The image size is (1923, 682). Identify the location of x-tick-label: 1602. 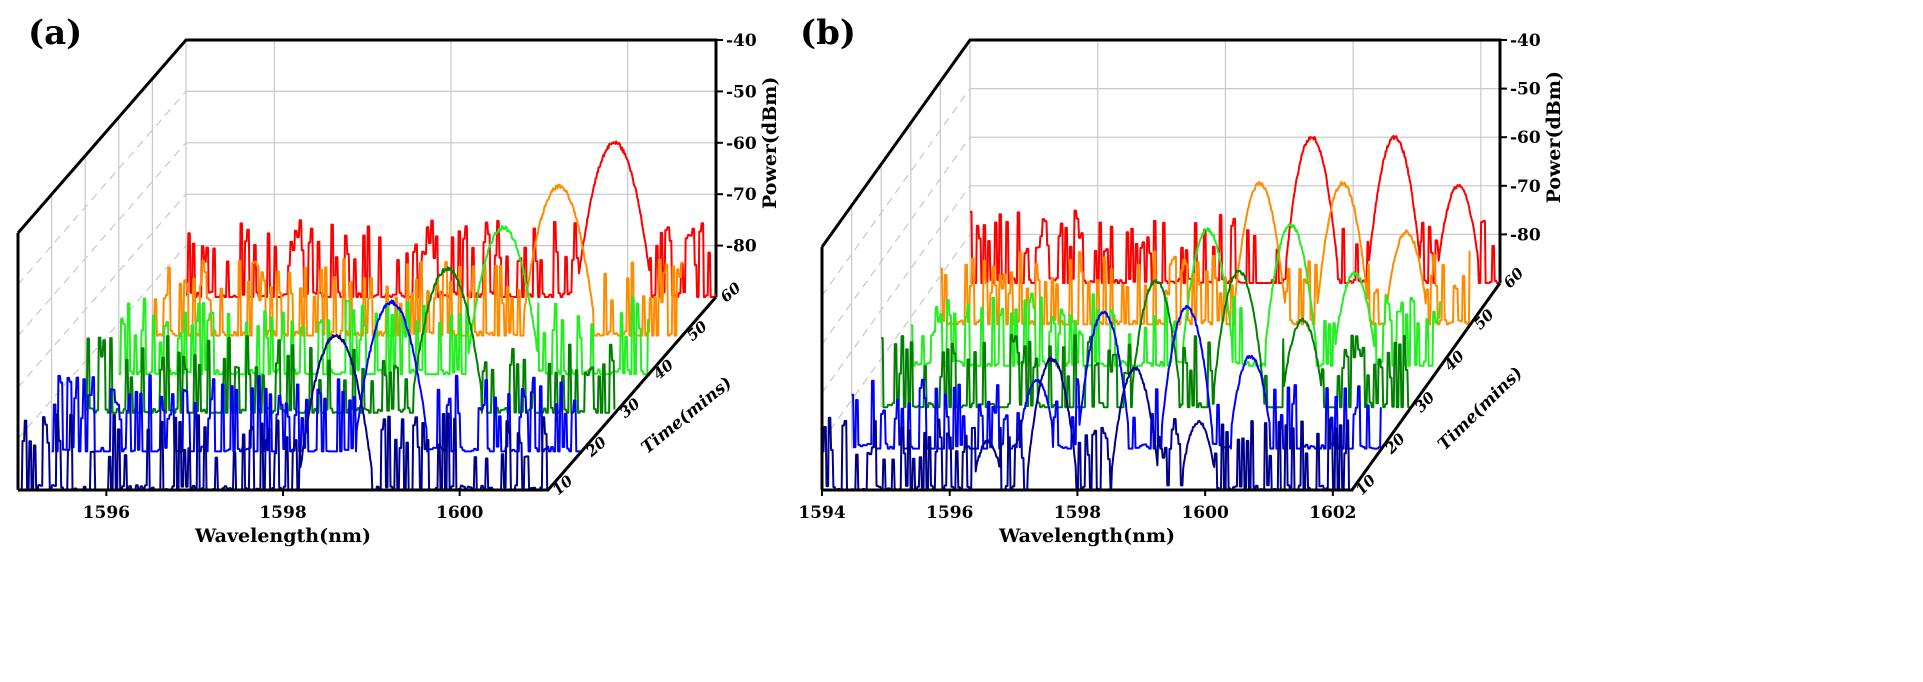
(1332, 513).